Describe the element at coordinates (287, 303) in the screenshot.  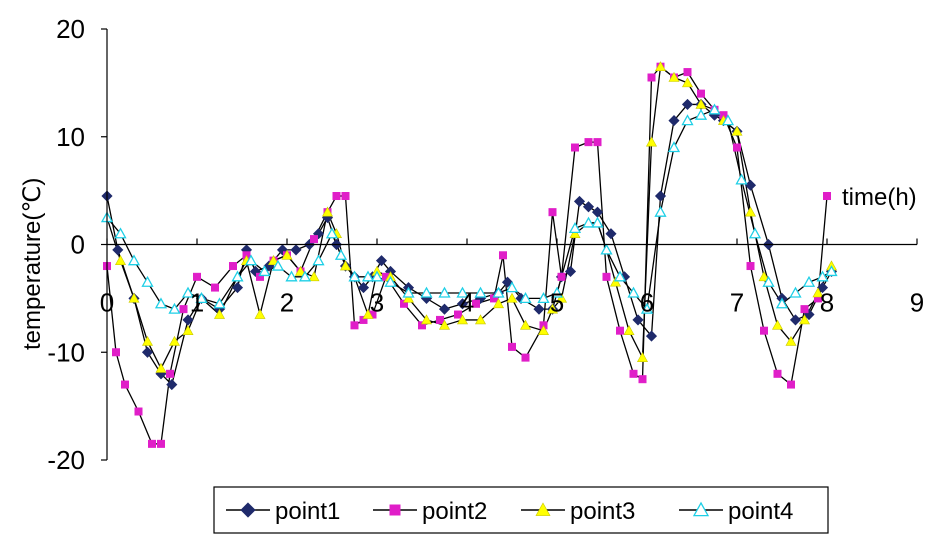
I see `x-tick-label: 2` at that location.